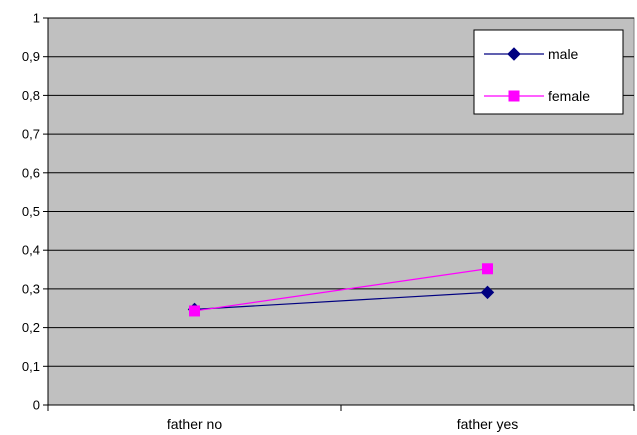  Describe the element at coordinates (31, 56) in the screenshot. I see `y-tick-label: 0,9` at that location.